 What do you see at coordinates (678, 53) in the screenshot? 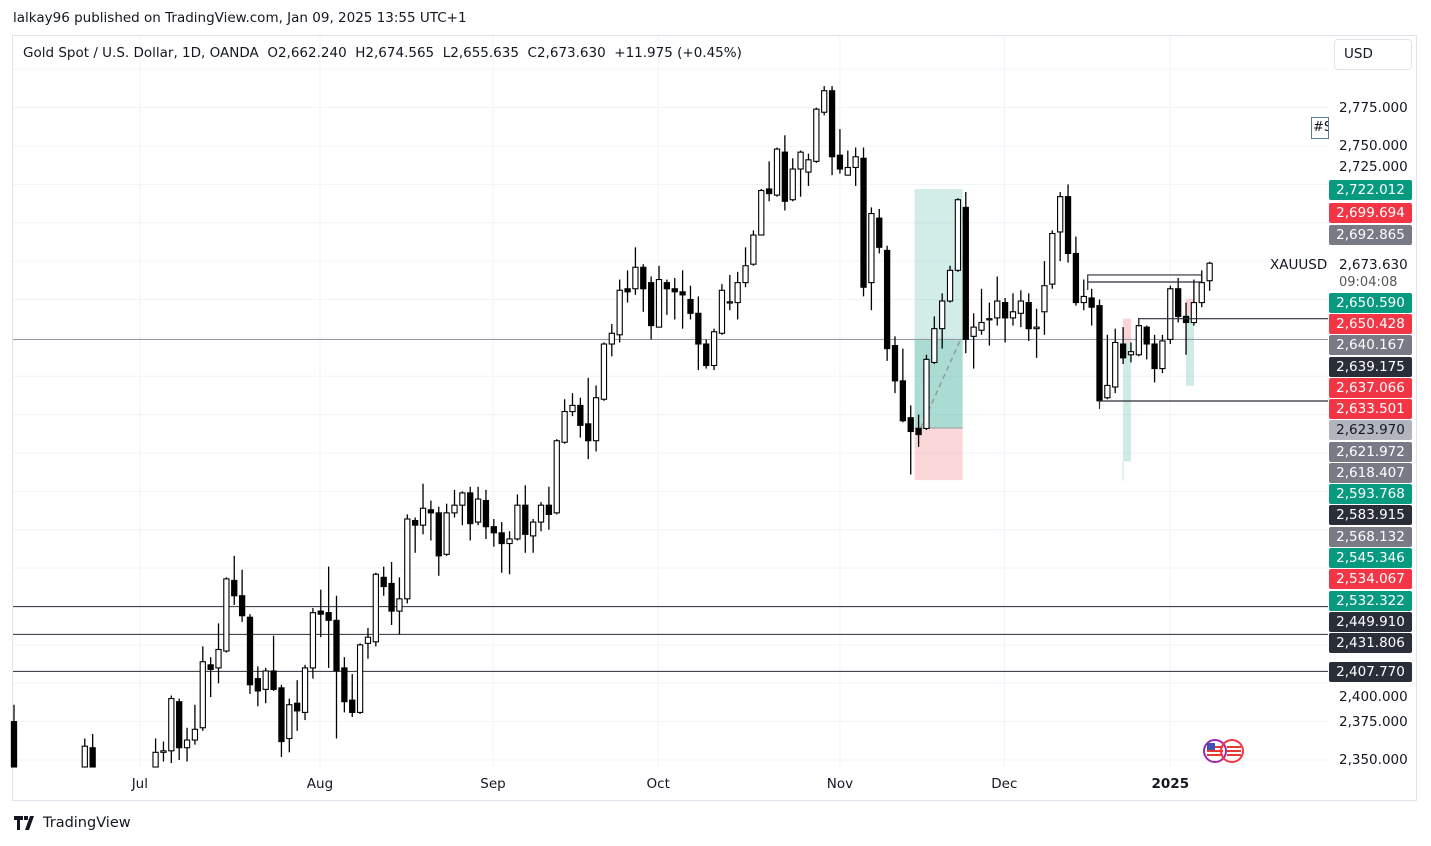
I see `legend-change: +11.975 (+0.45%)` at bounding box center [678, 53].